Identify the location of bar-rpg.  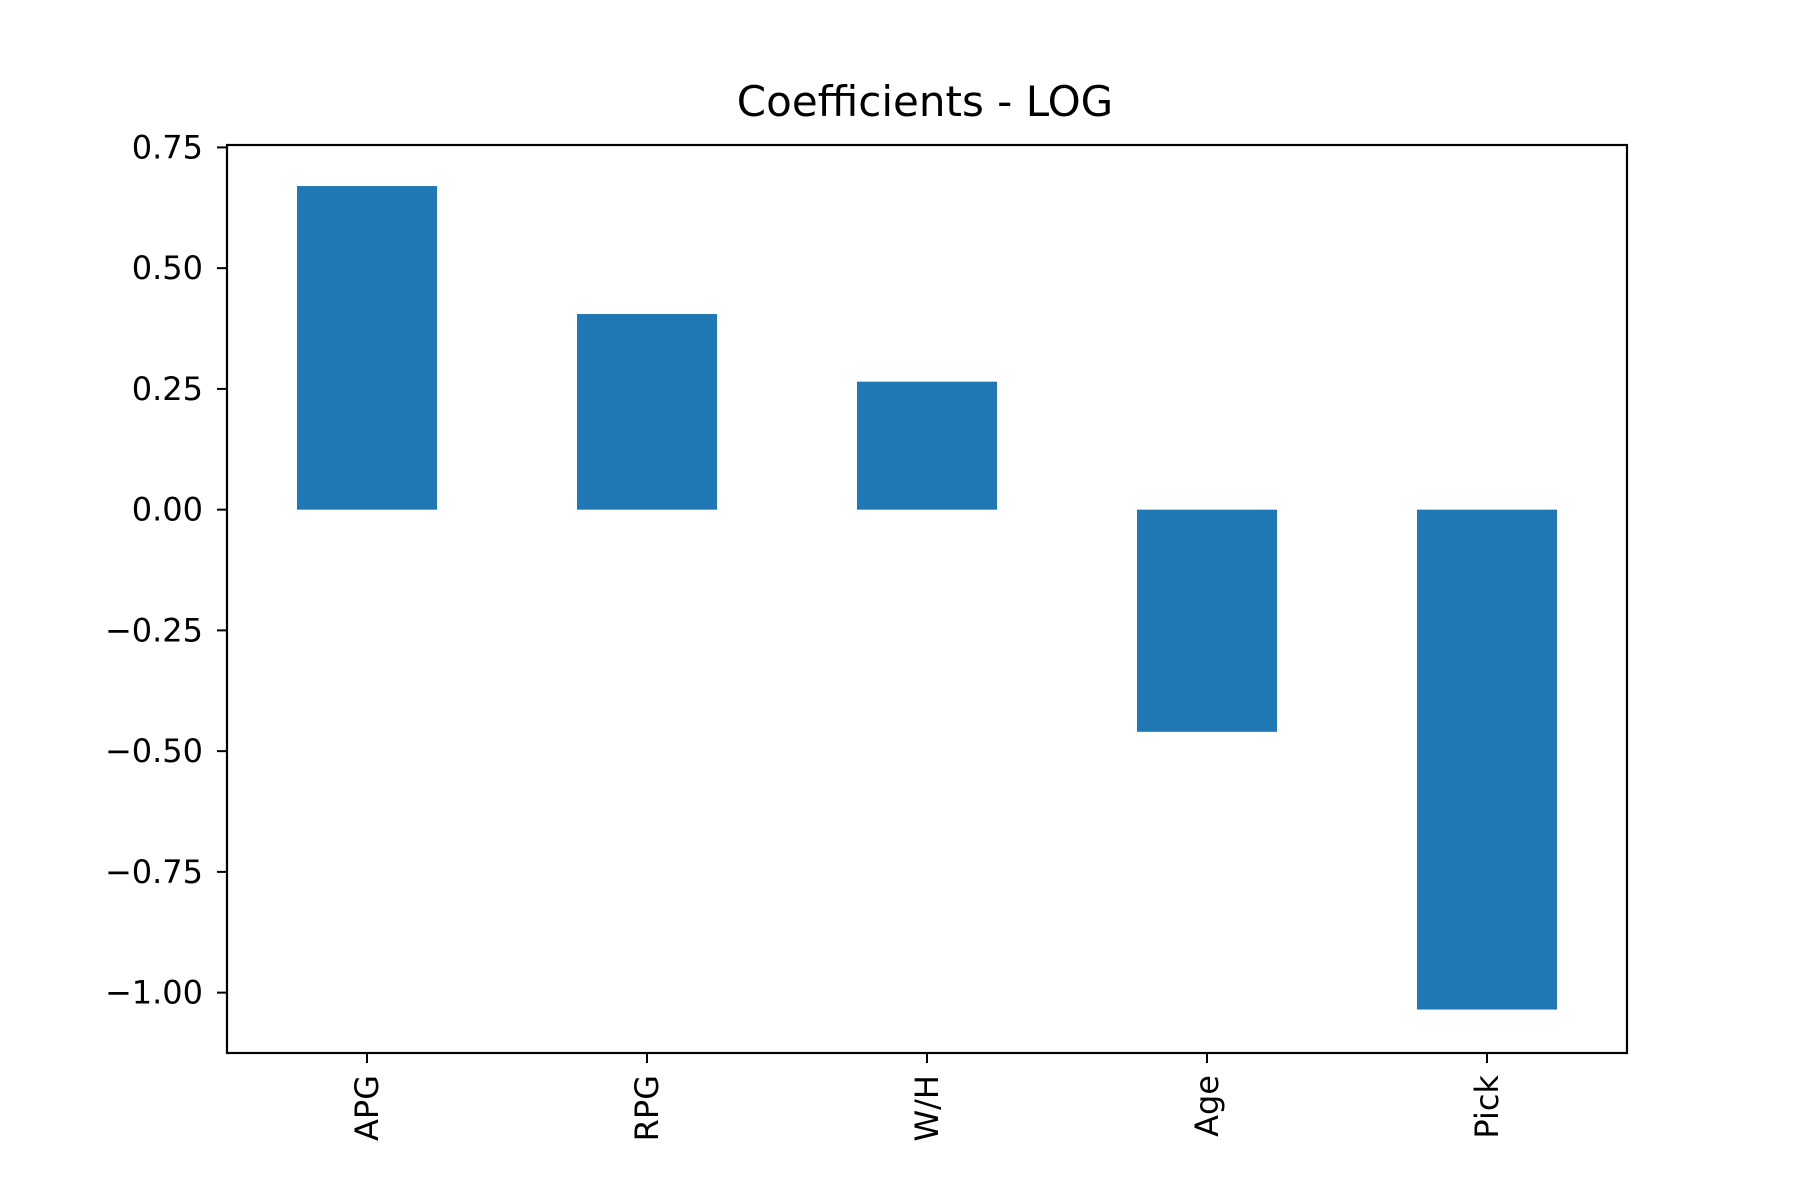
(647, 412).